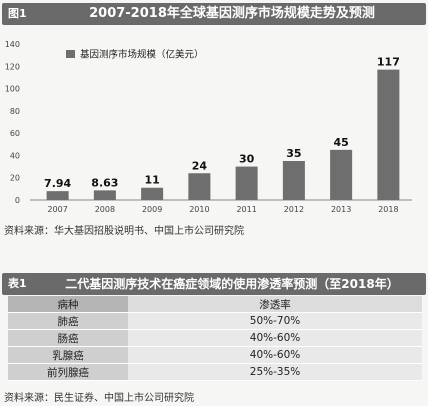  I want to click on table-header-row: 病种 渗透率, so click(215, 304).